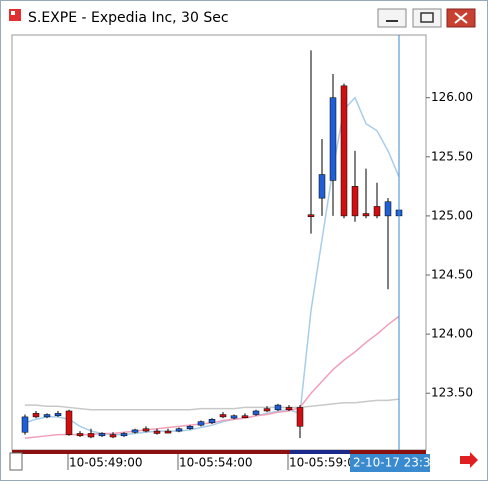 Image resolution: width=488 pixels, height=485 pixels. What do you see at coordinates (469, 460) in the screenshot?
I see `scroll-right-arrow` at bounding box center [469, 460].